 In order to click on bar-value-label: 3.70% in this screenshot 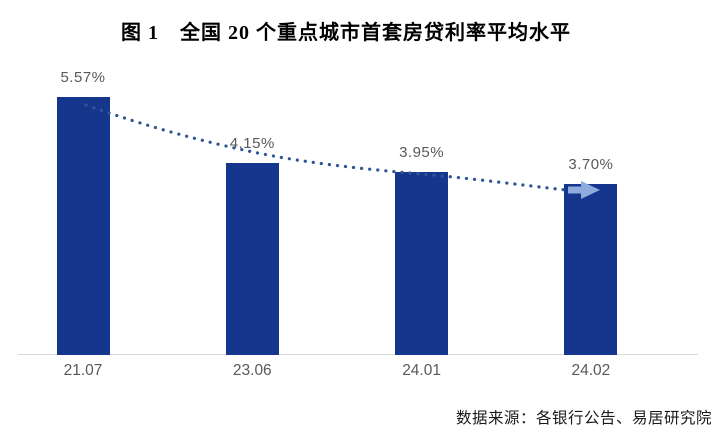, I will do `click(591, 164)`.